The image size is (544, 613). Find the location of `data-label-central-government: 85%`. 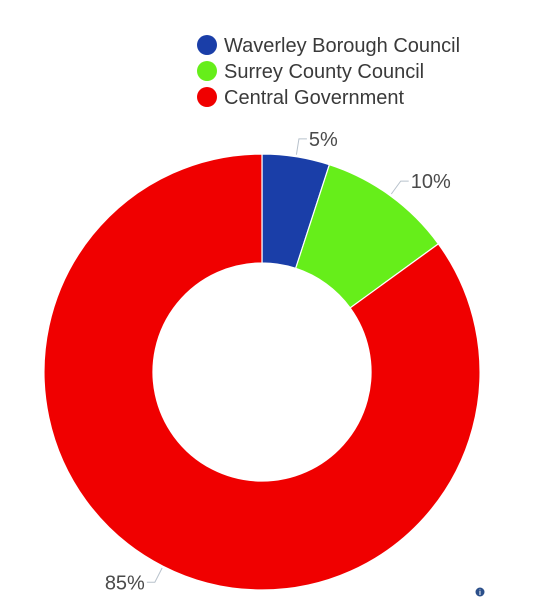

data-label-central-government: 85% is located at coordinates (125, 583).